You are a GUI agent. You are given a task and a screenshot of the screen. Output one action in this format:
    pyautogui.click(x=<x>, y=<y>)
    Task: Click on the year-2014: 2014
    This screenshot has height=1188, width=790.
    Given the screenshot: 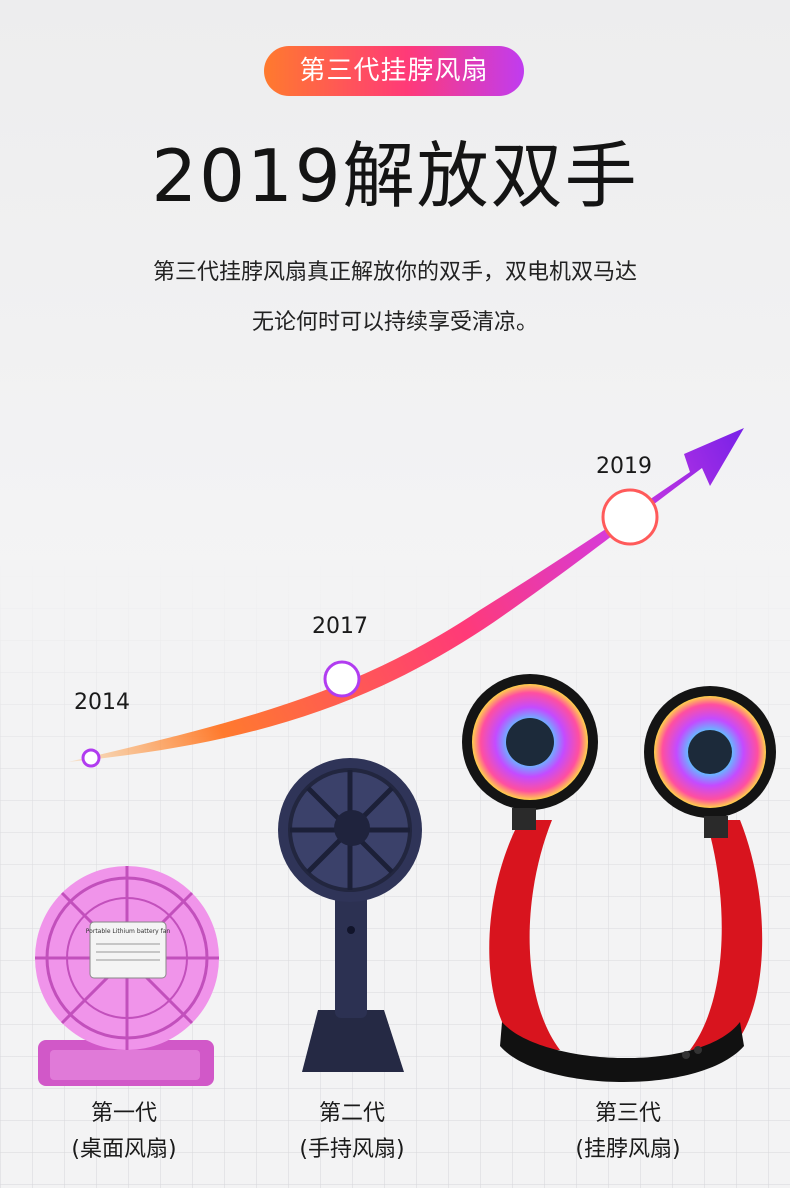 What is the action you would take?
    pyautogui.click(x=102, y=702)
    